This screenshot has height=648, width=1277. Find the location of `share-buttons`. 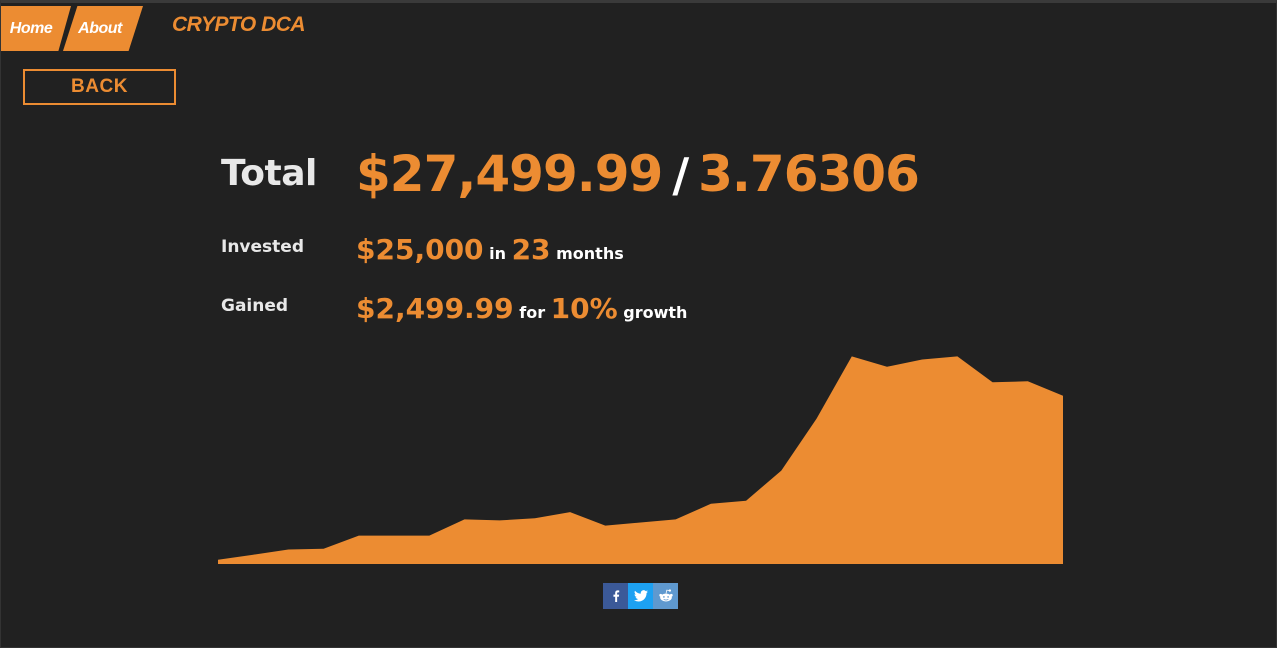

share-buttons is located at coordinates (640, 596).